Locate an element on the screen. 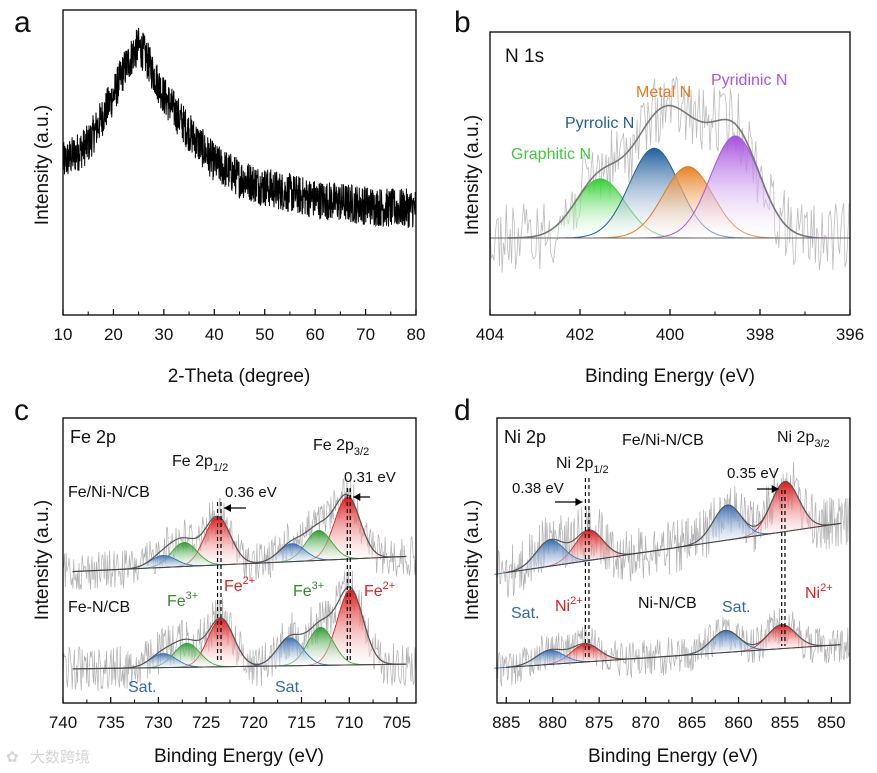 This screenshot has height=773, width=877. panel-d-xlabel: Binding Energy (eV) is located at coordinates (673, 756).